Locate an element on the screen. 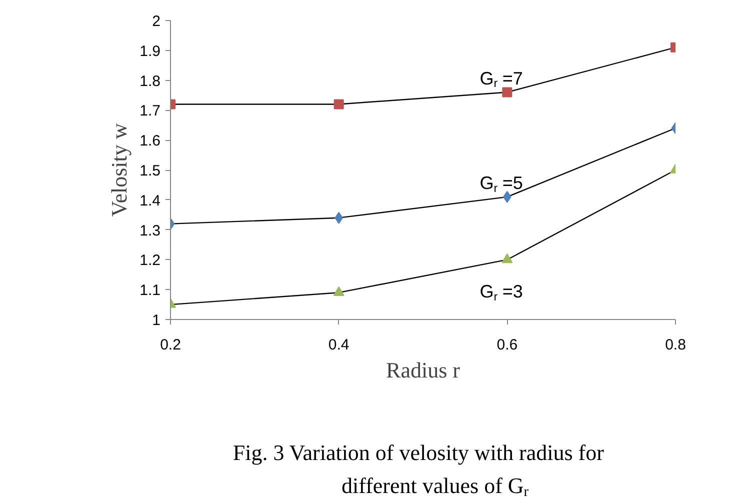  x-tick-label: 0.8 is located at coordinates (675, 345).